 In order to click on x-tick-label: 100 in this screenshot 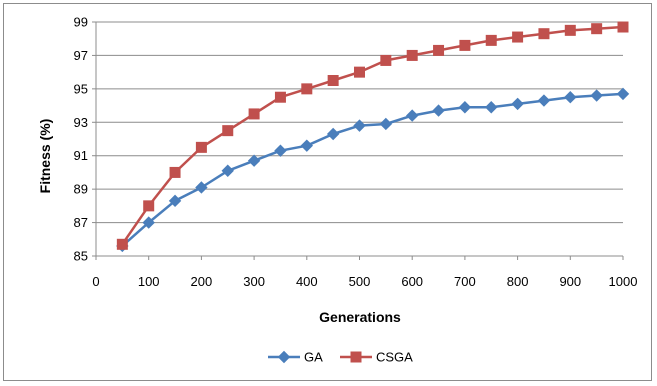, I will do `click(149, 281)`.